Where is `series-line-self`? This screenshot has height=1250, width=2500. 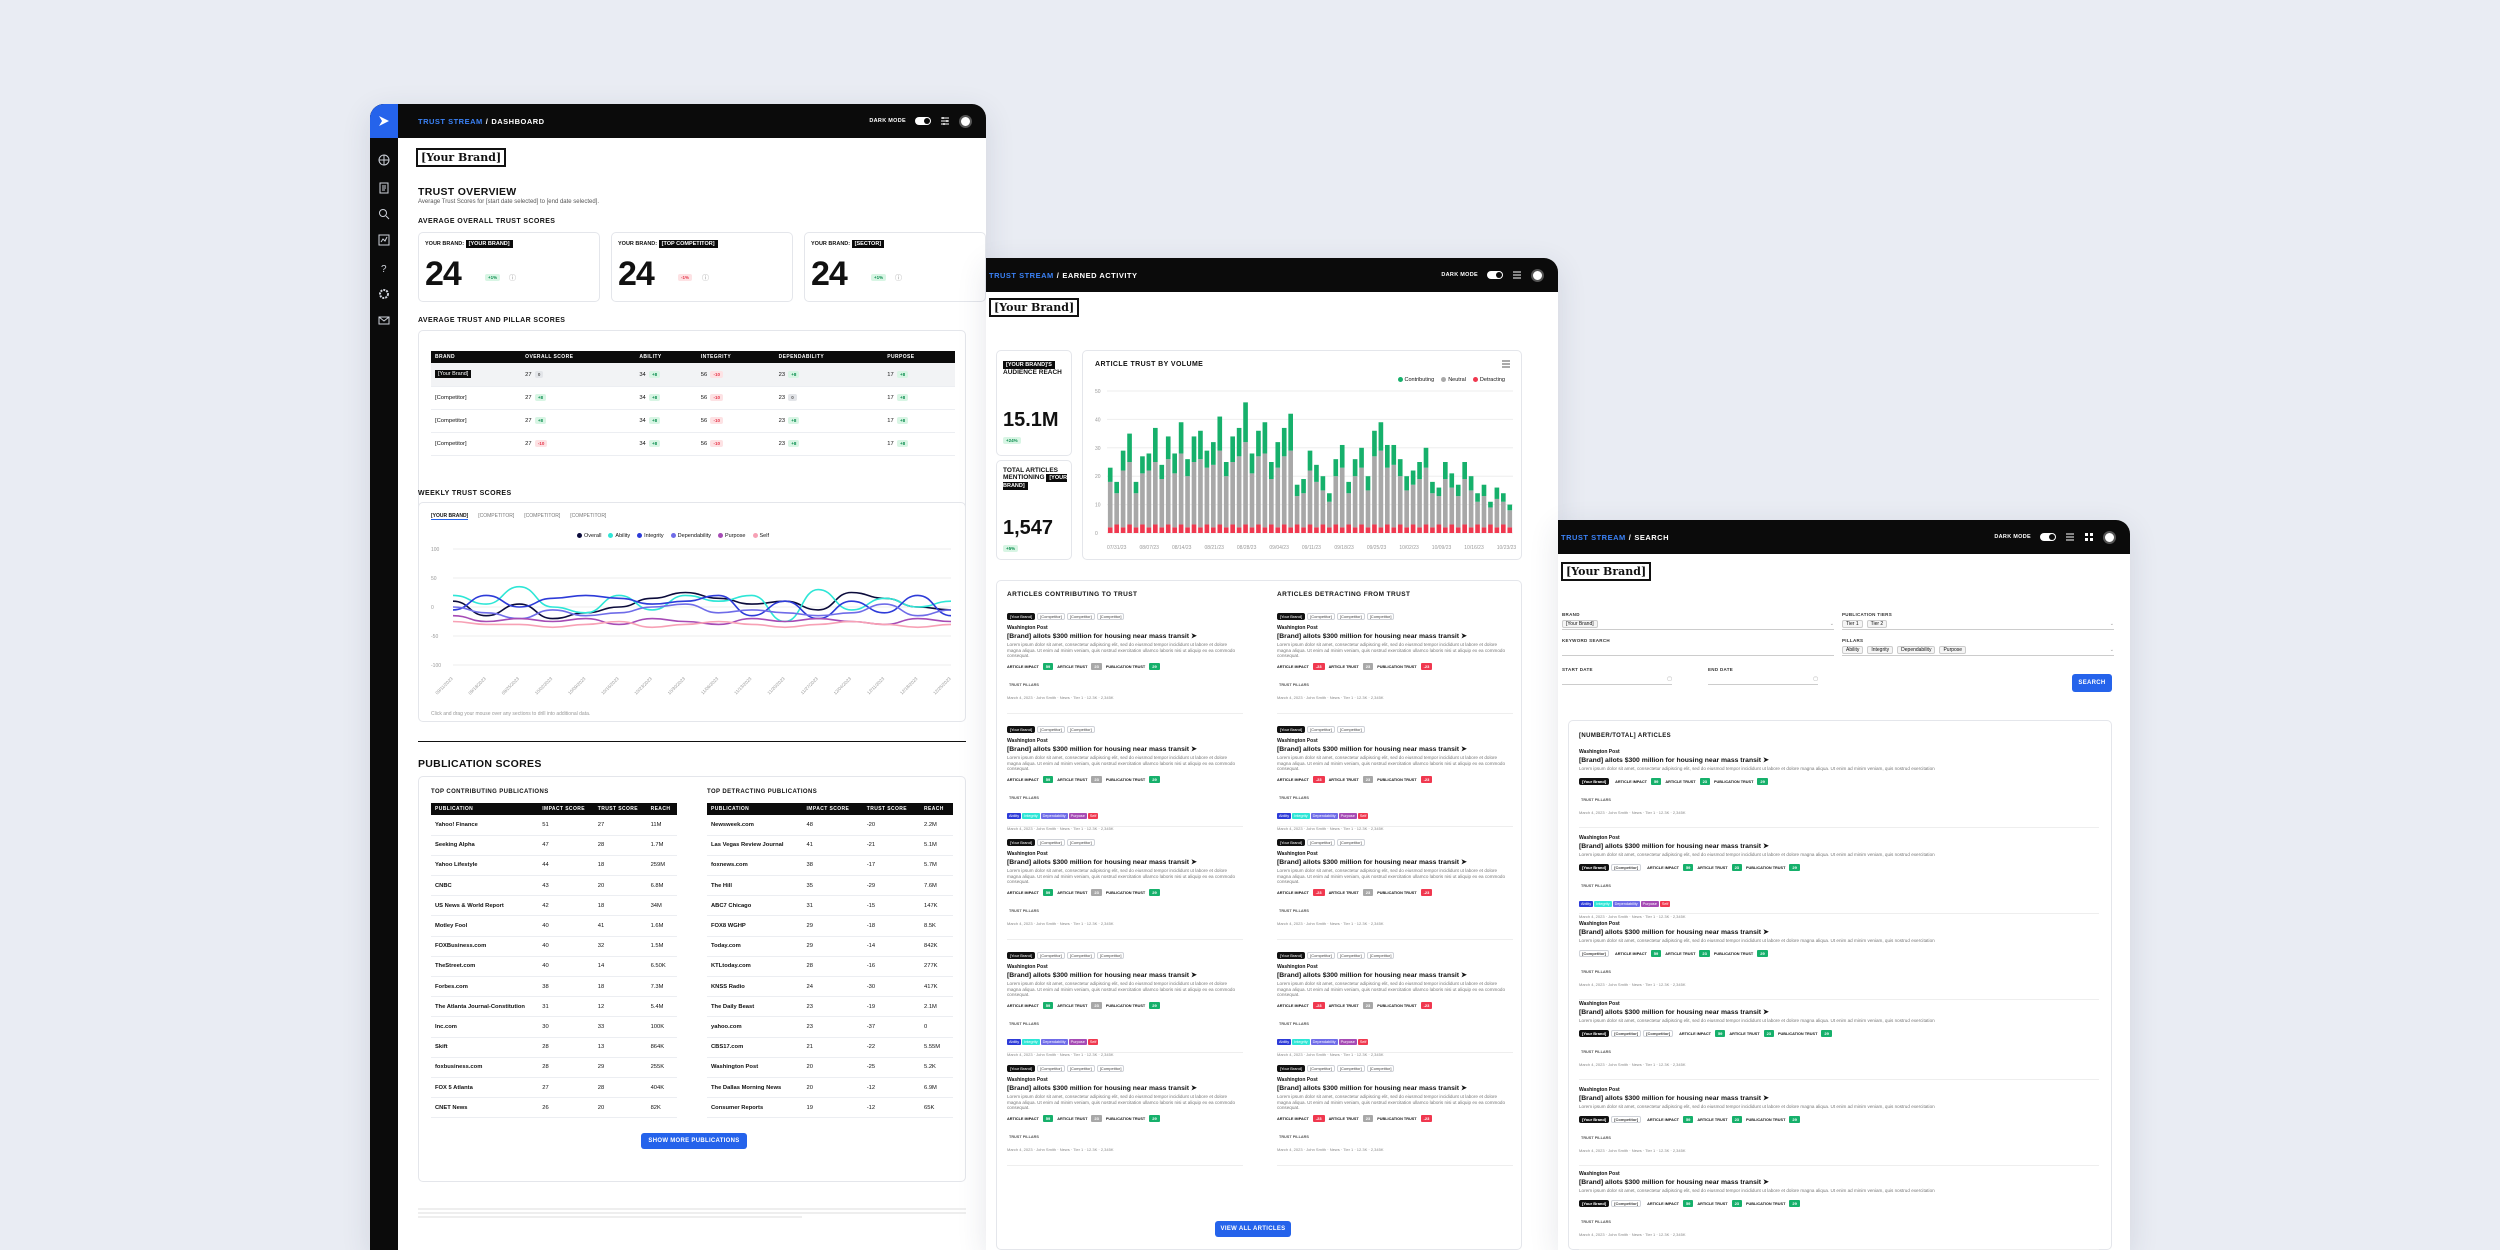
series-line-self is located at coordinates (702, 624).